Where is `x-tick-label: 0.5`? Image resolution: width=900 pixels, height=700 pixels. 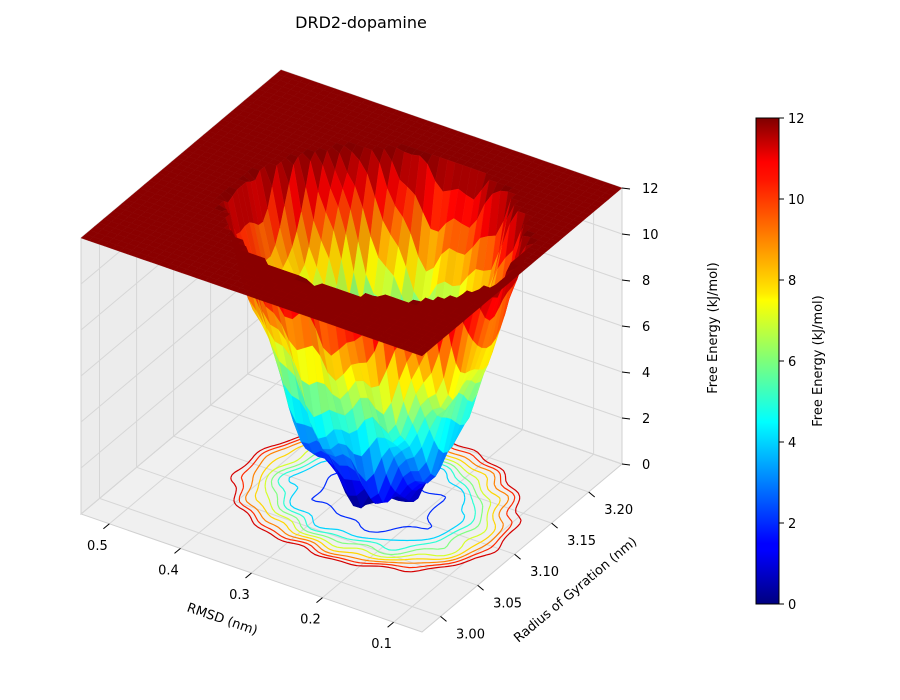
x-tick-label: 0.5 is located at coordinates (97, 546).